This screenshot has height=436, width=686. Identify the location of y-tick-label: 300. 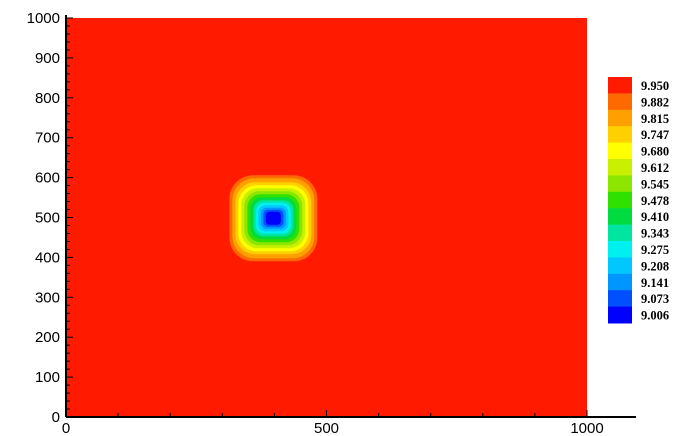
(47, 297).